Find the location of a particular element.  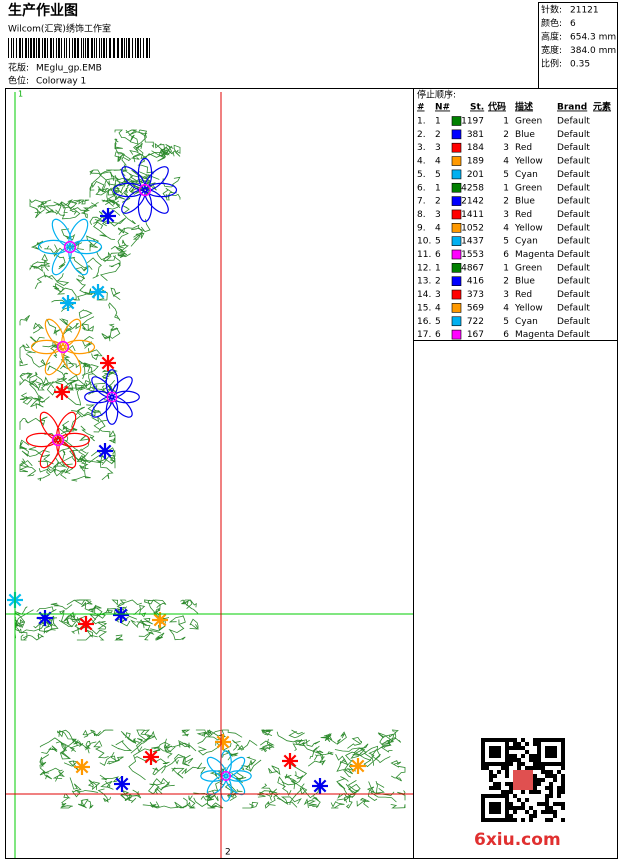

cell: 3 is located at coordinates (506, 295).